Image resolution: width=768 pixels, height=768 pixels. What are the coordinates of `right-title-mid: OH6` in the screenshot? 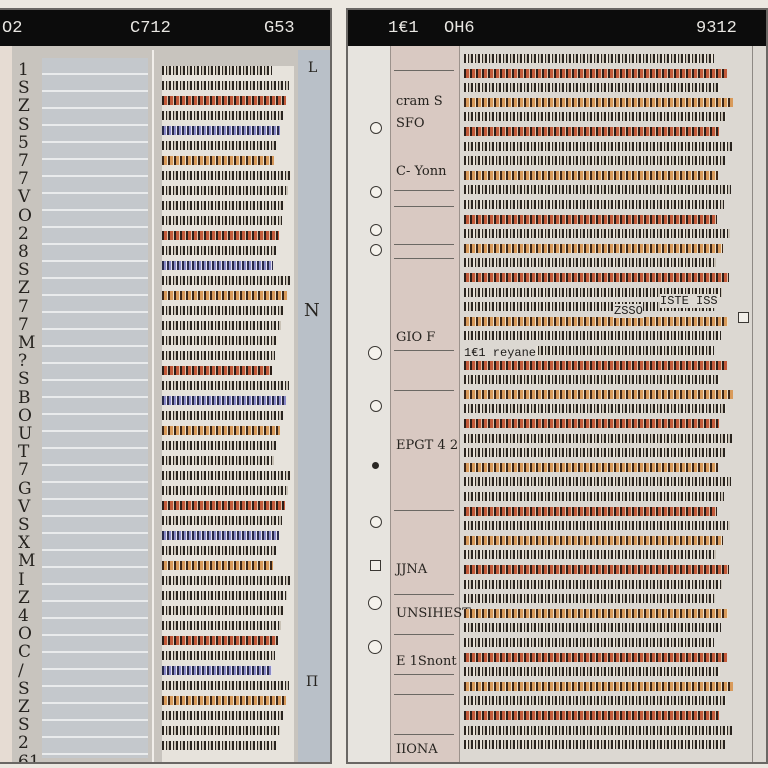 It's located at (459, 28).